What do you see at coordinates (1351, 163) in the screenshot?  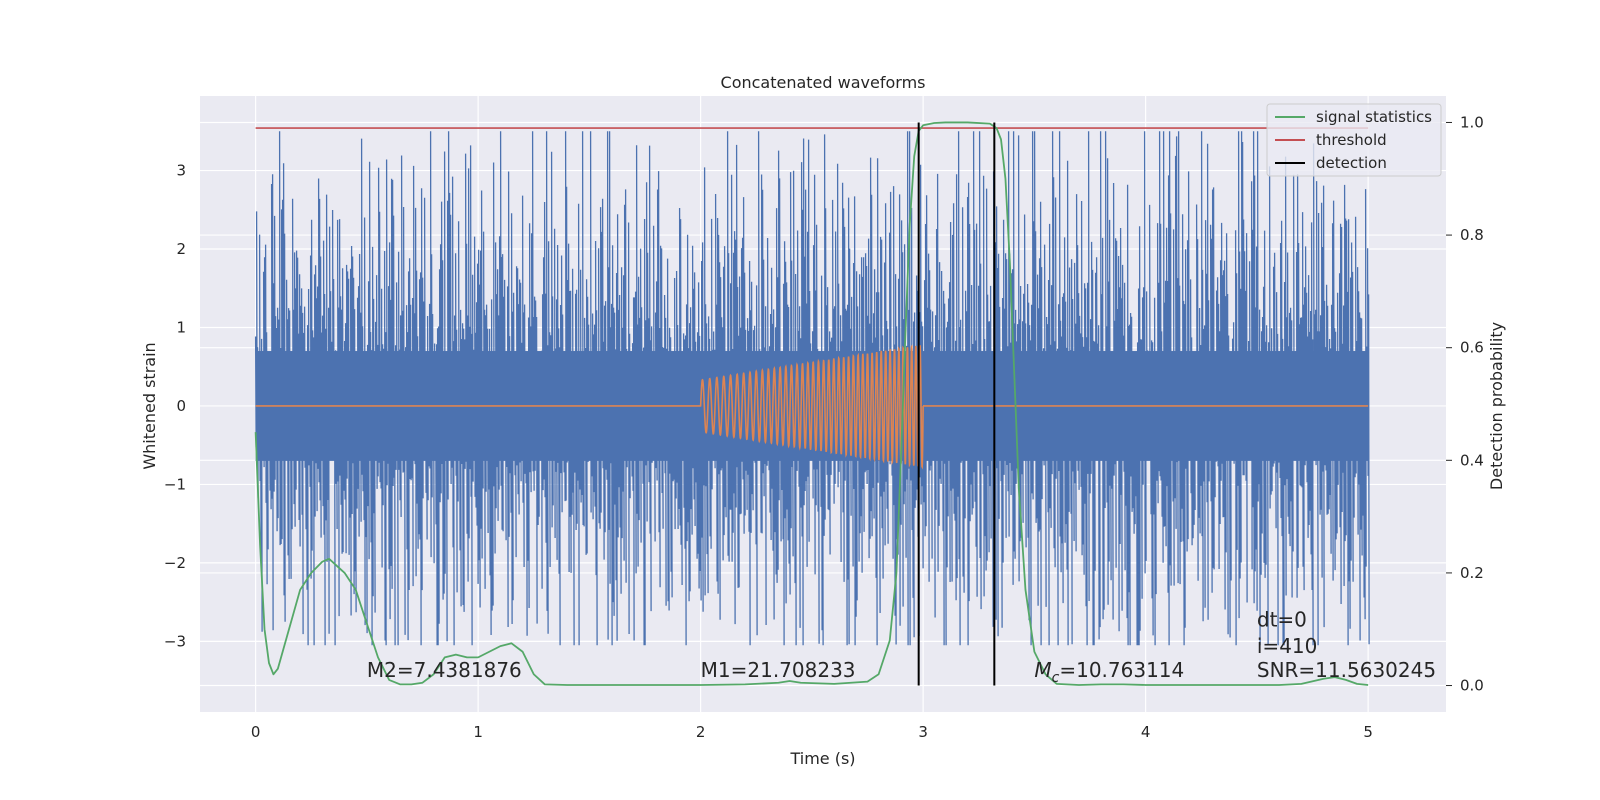 I see `legend-label-detection: detection` at bounding box center [1351, 163].